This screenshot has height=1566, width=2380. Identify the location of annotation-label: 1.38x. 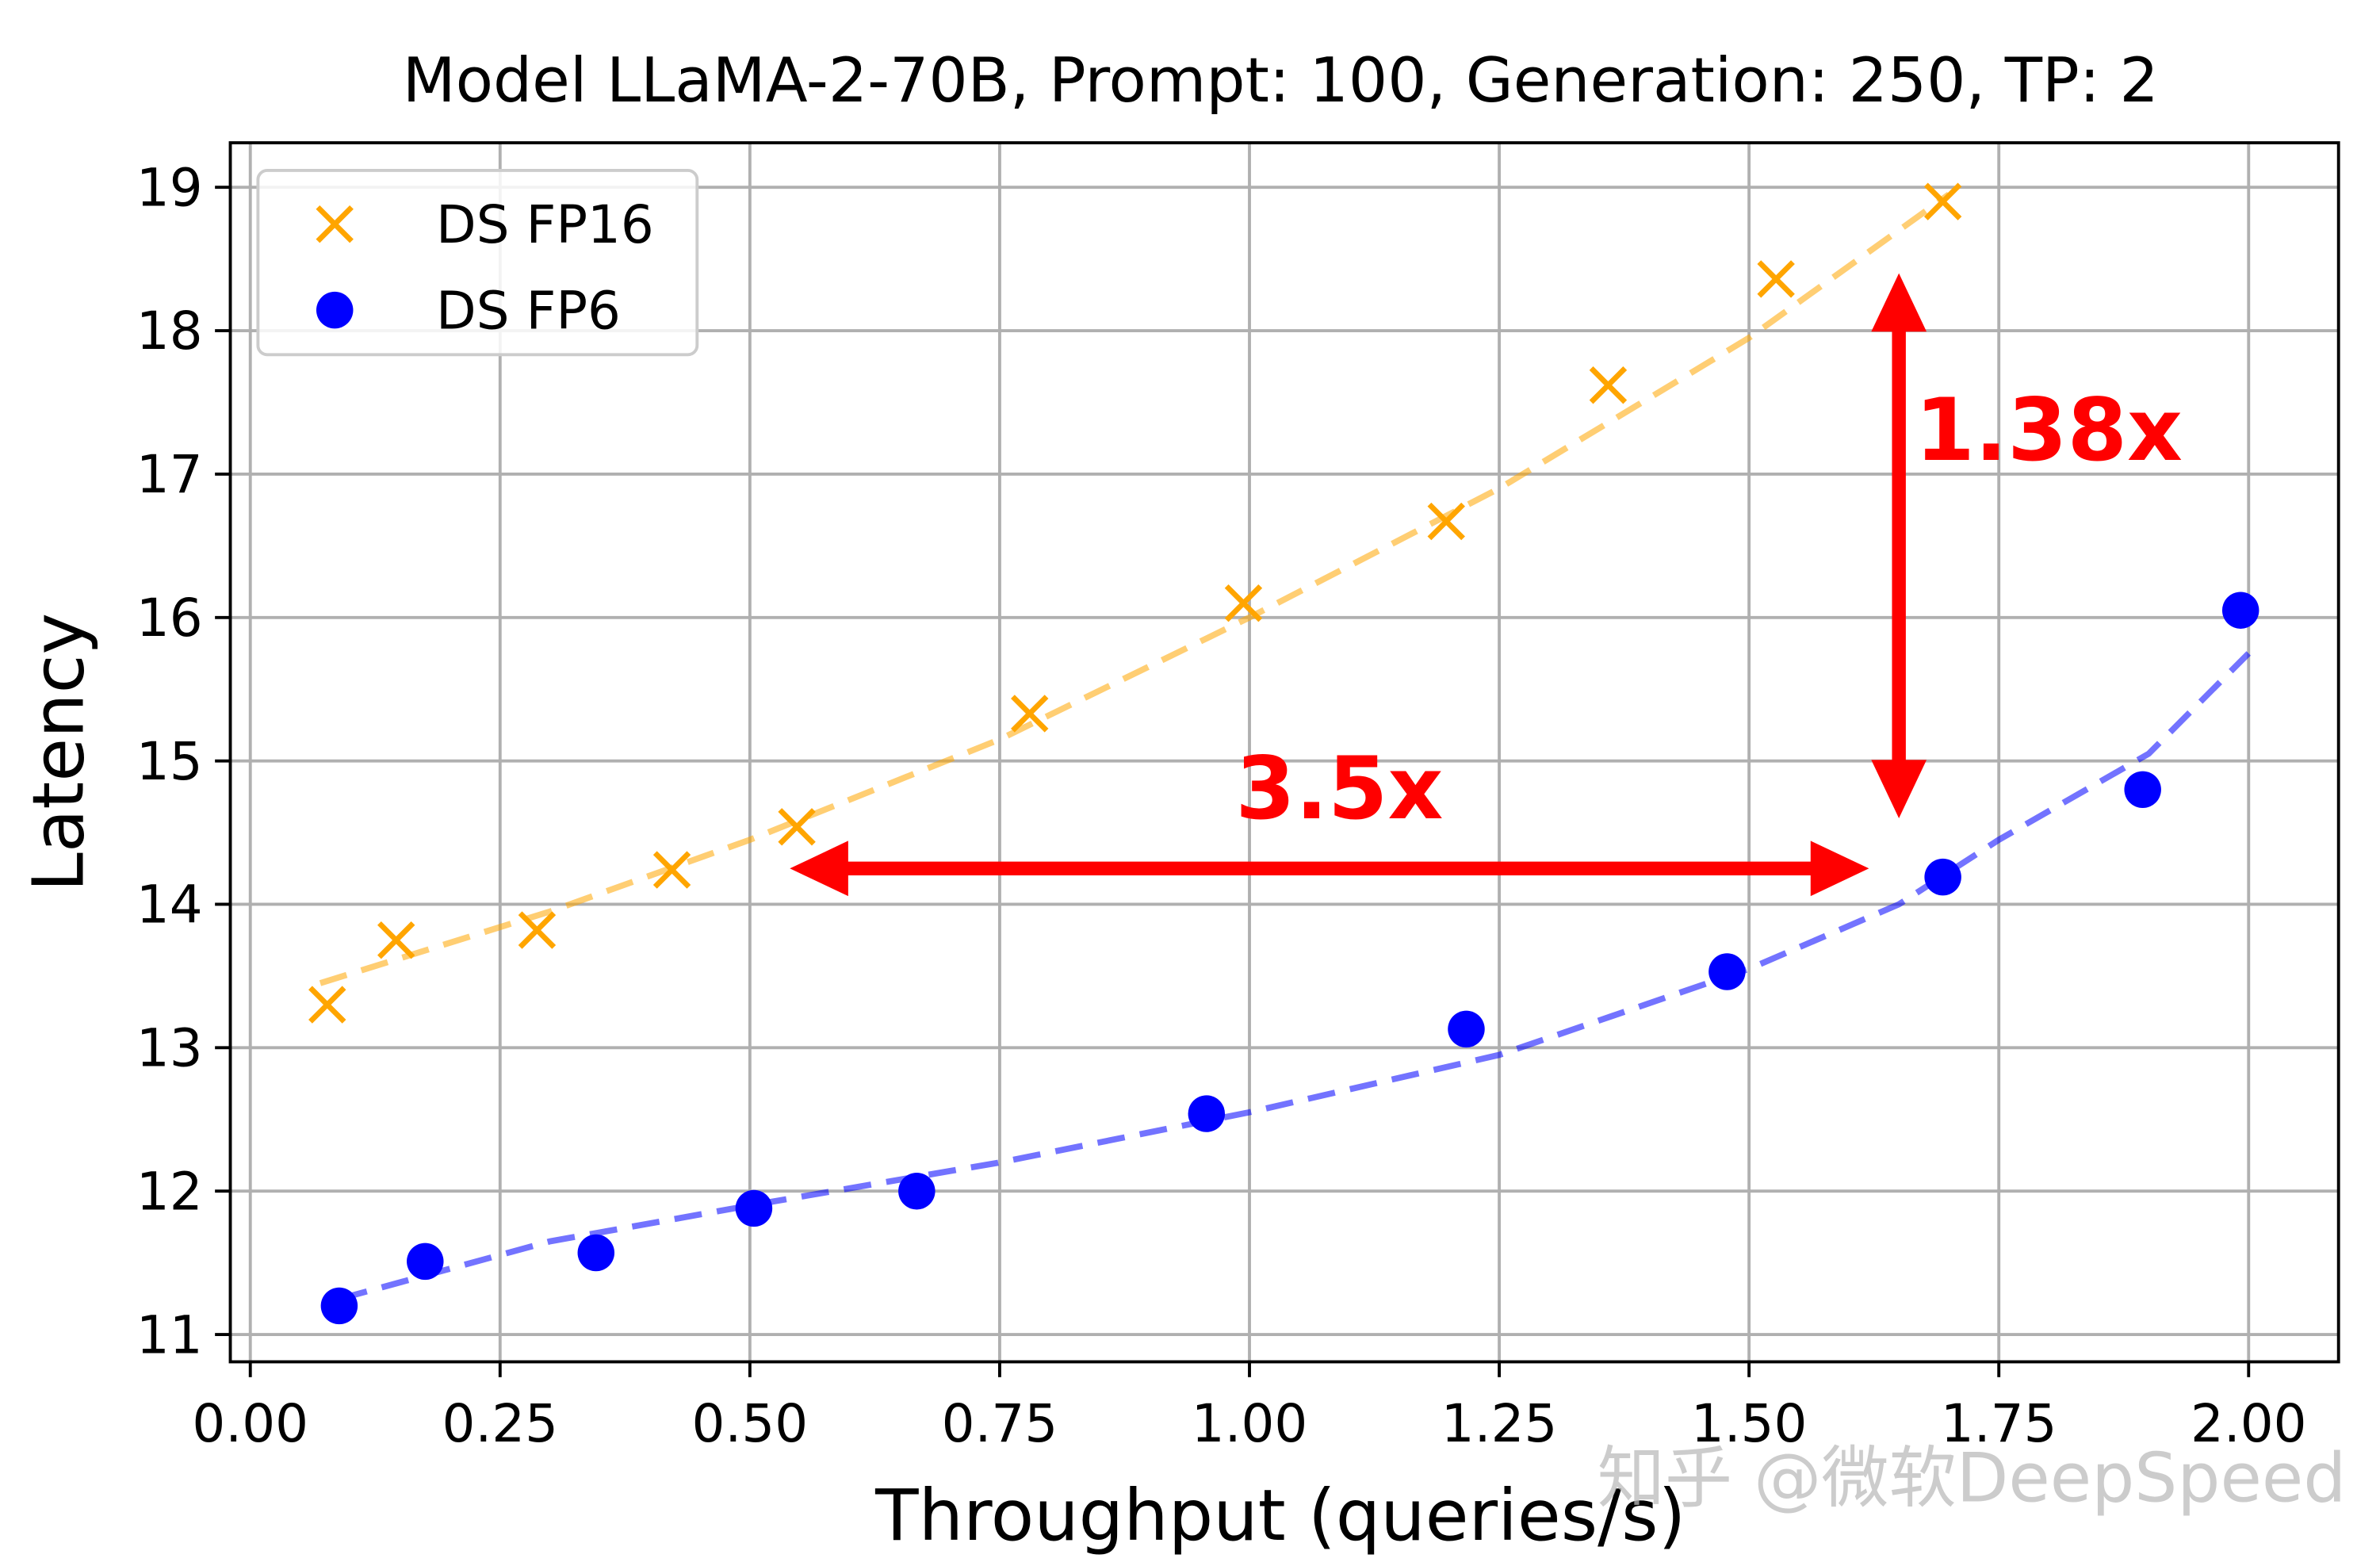
(2049, 431).